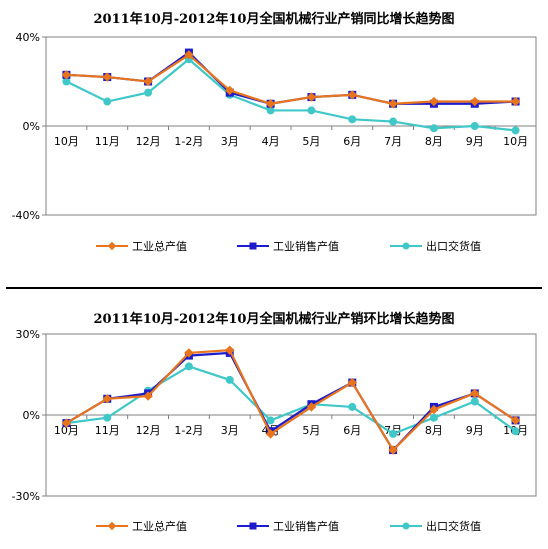 This screenshot has height=549, width=548. Describe the element at coordinates (26, 215) in the screenshot. I see `y-tick-label: -40%` at that location.